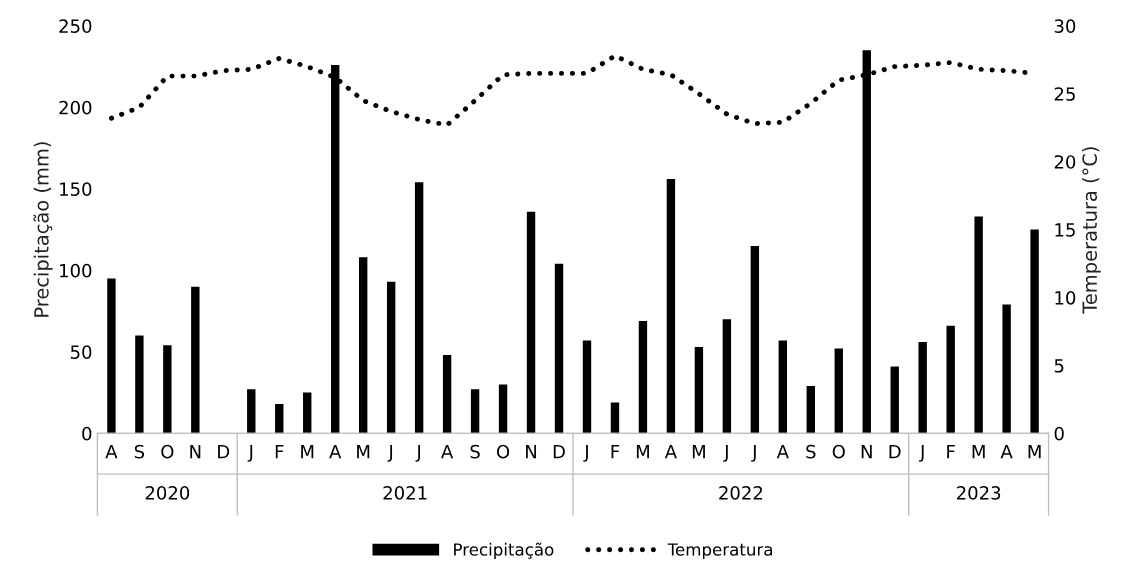 The width and height of the screenshot is (1146, 574). What do you see at coordinates (1064, 94) in the screenshot?
I see `y2-tick-label: 25` at bounding box center [1064, 94].